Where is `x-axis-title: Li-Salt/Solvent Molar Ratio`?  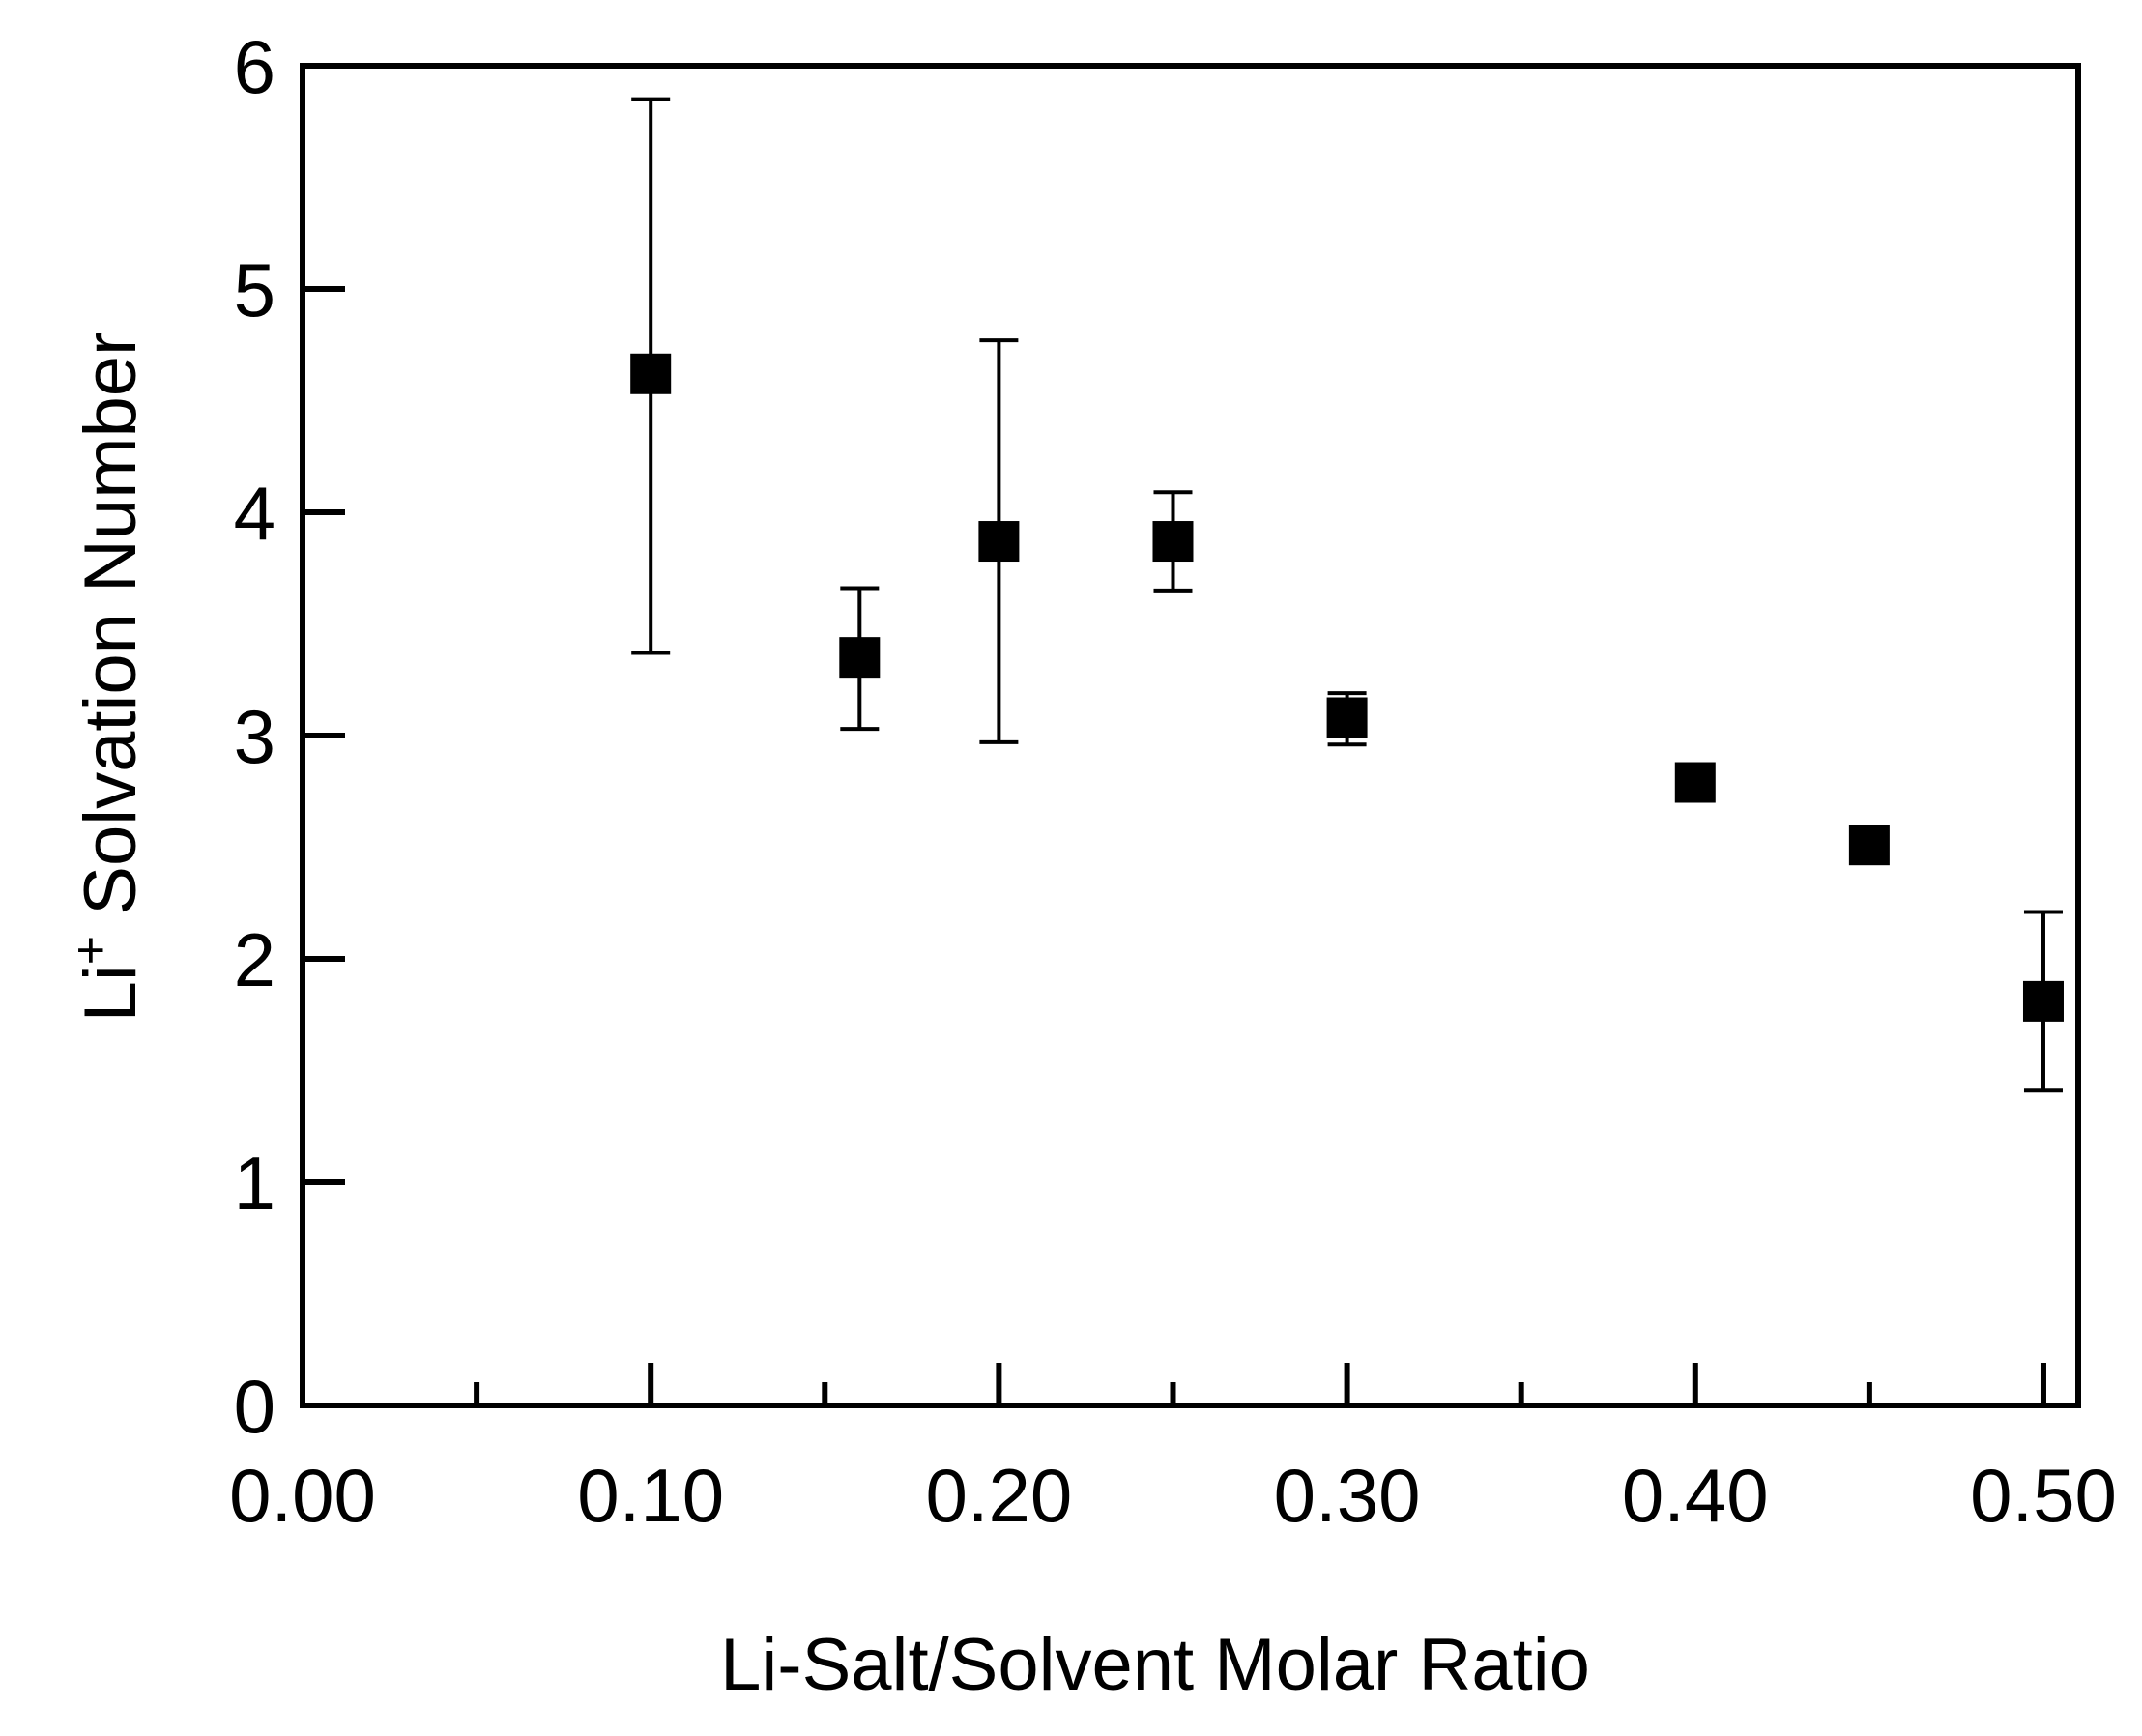
x-axis-title: Li-Salt/Solvent Molar Ratio is located at coordinates (1155, 1665).